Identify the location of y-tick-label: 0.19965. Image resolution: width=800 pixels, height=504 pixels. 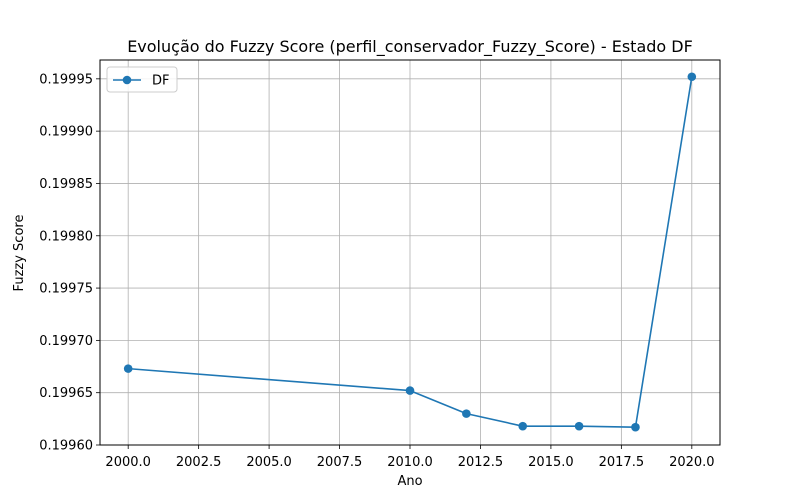
(66, 393).